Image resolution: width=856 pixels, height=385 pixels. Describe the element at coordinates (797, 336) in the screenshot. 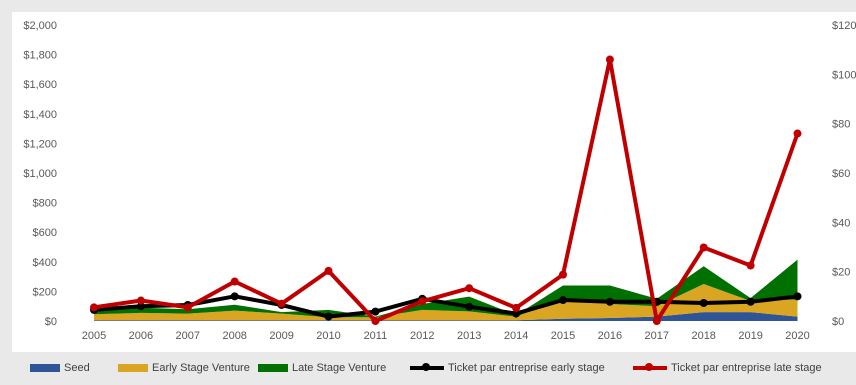

I see `x-tick-label: 2020` at that location.